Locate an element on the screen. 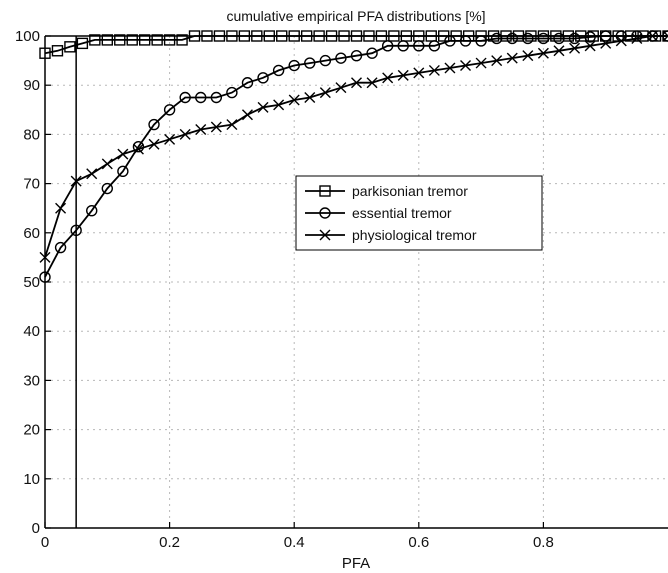 Image resolution: width=668 pixels, height=573 pixels. x-tick-label: 0 is located at coordinates (45, 542).